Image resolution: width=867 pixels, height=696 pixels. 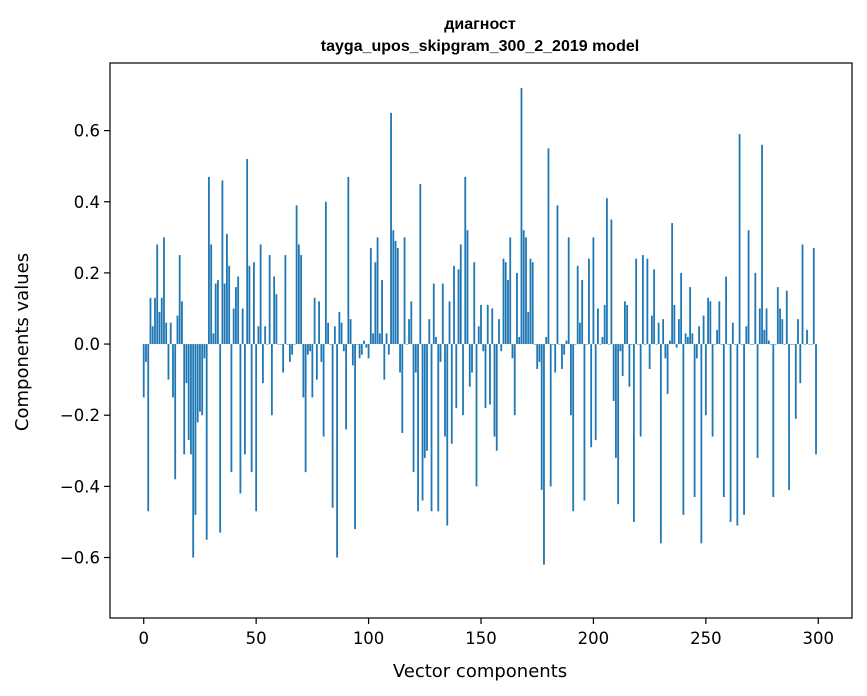 What do you see at coordinates (87, 344) in the screenshot?
I see `y-tick-label: 0.0` at bounding box center [87, 344].